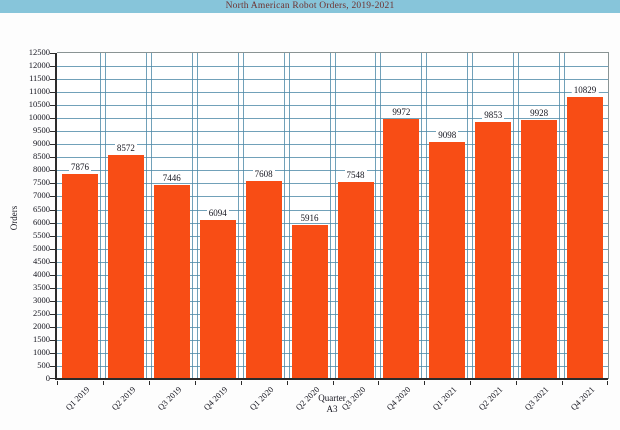 Image resolution: width=620 pixels, height=430 pixels. Describe the element at coordinates (331, 379) in the screenshot. I see `x-axis-line` at that location.